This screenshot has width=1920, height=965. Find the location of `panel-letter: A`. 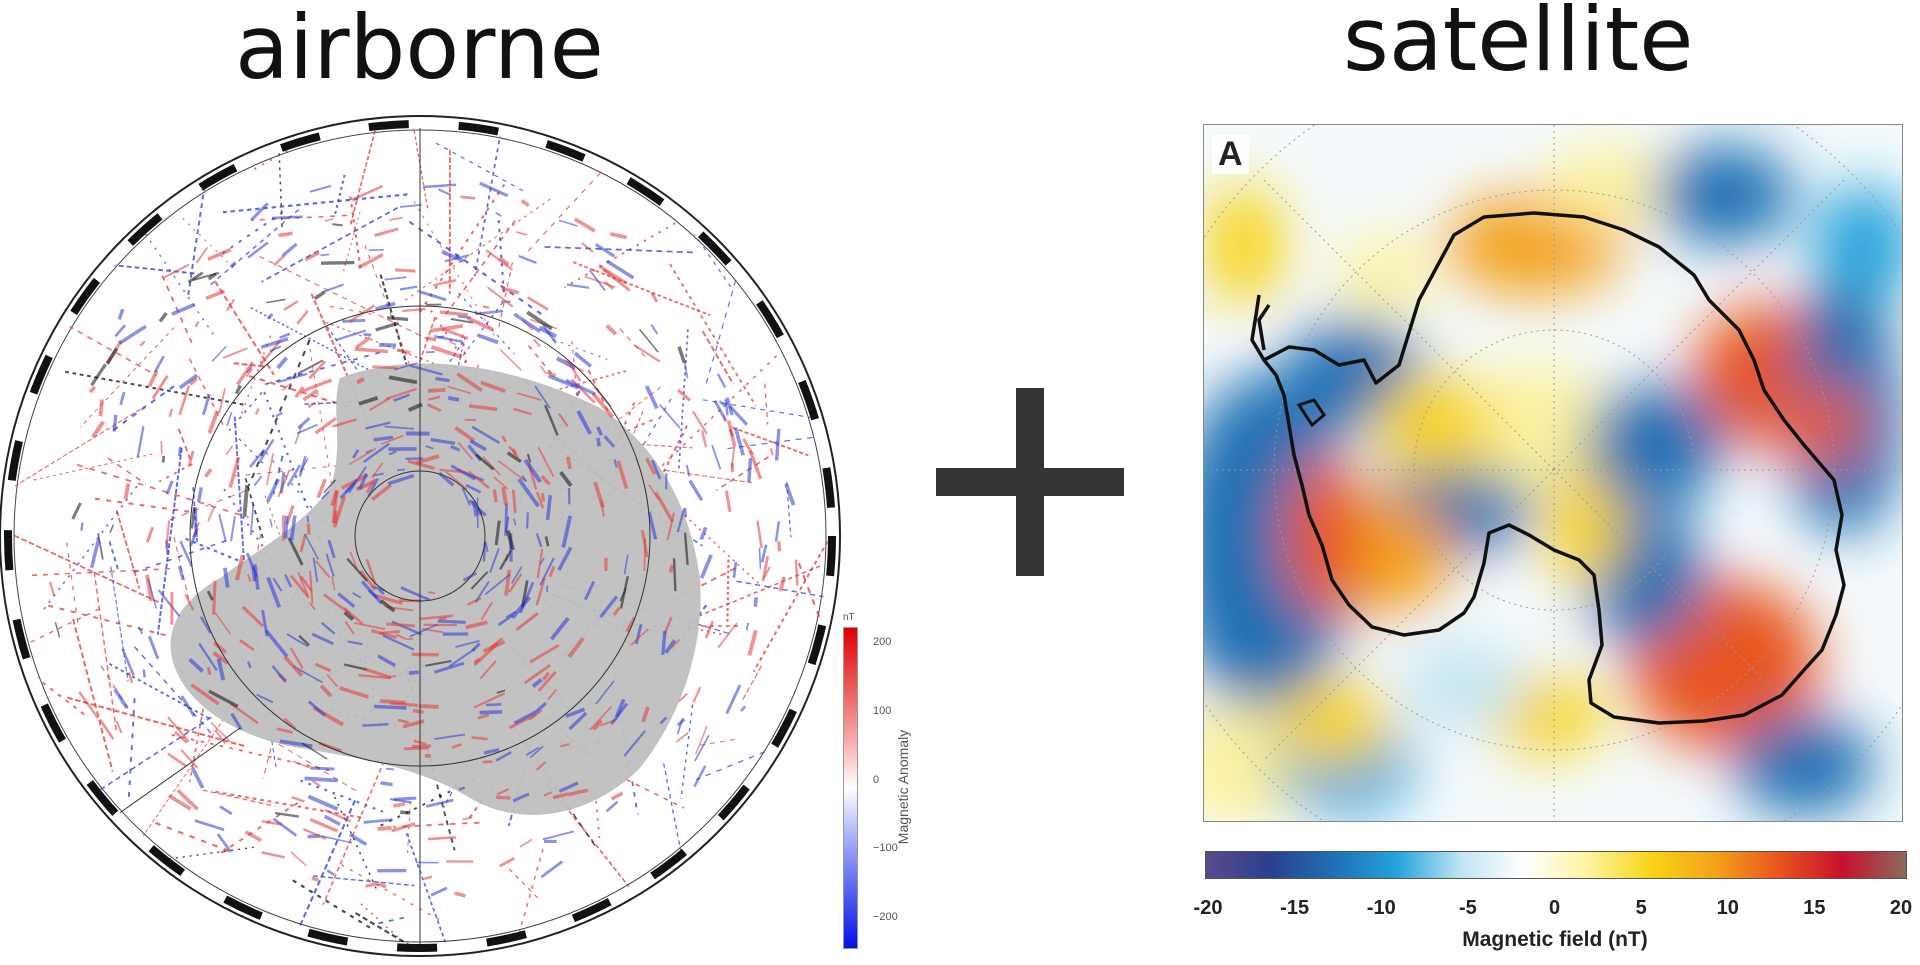

panel-letter: A is located at coordinates (1230, 154).